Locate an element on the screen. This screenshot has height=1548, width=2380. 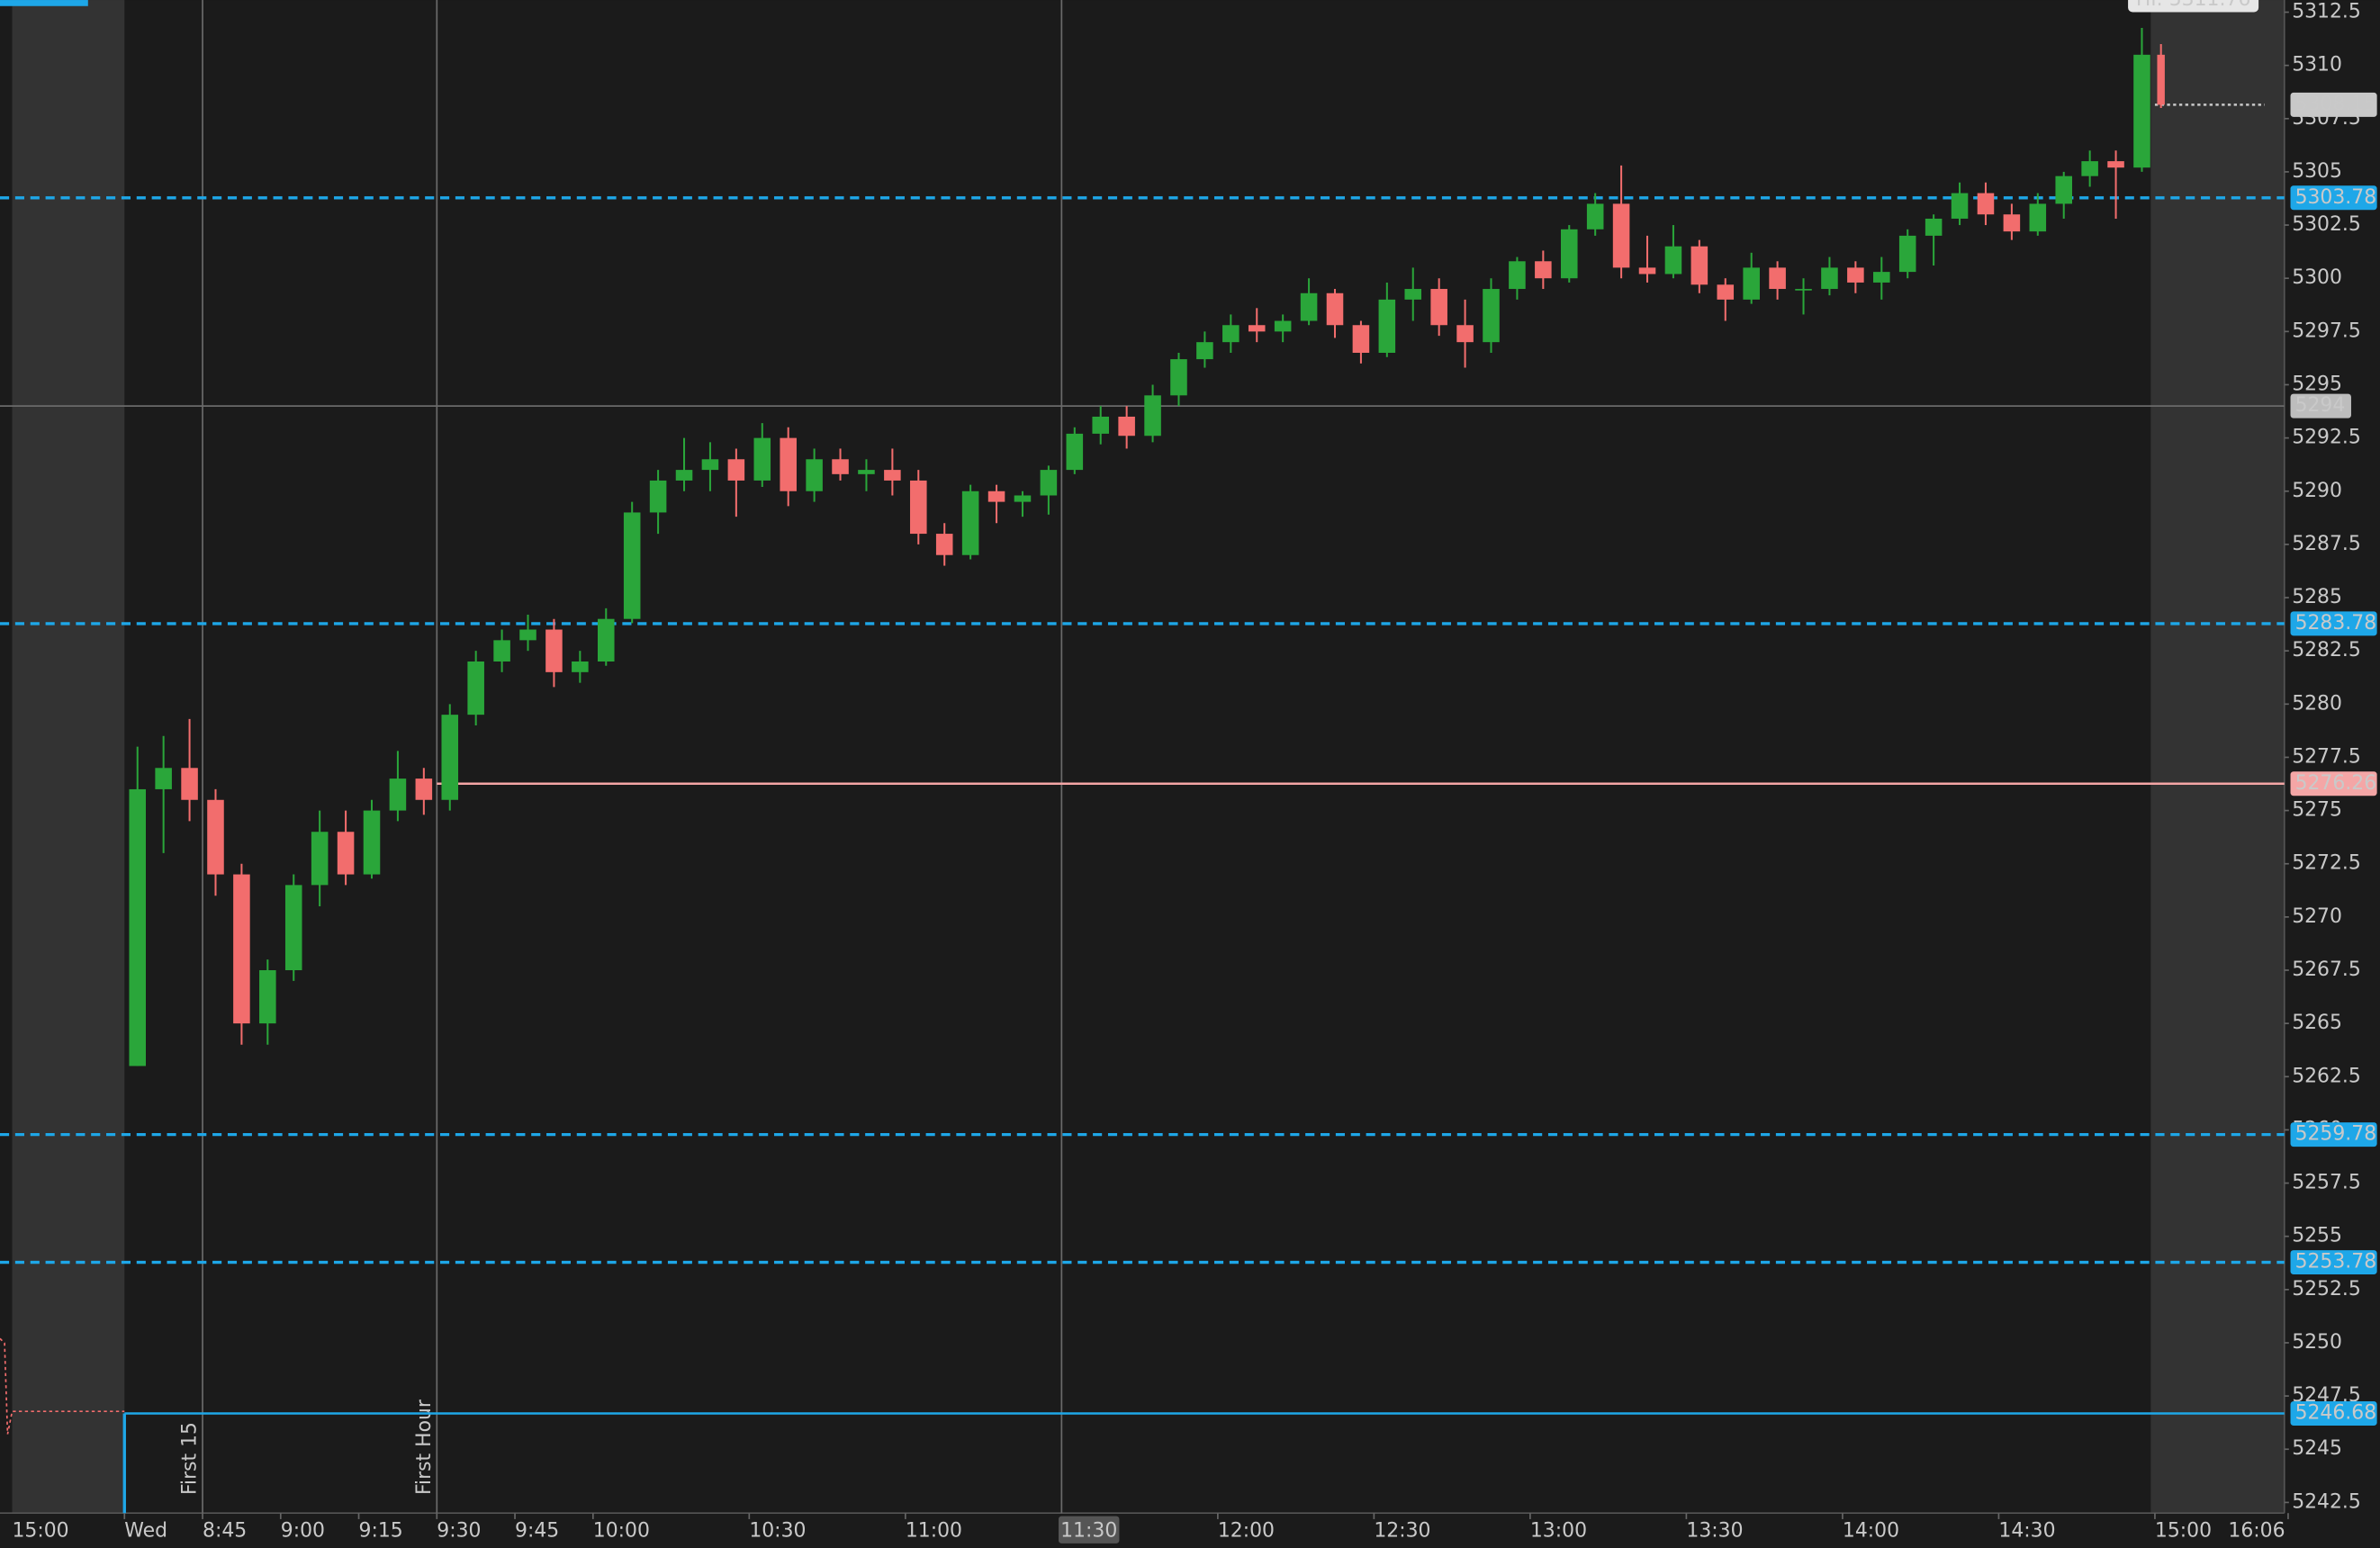
high-annotation: Hi: 5311.76 is located at coordinates (2193, 6).